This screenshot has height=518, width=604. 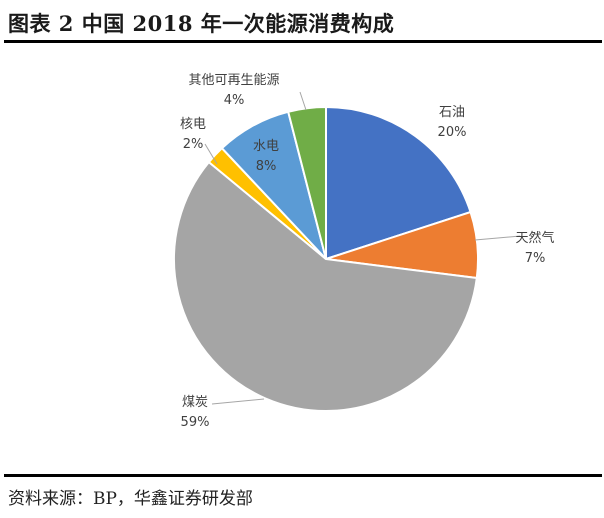 I want to click on chart-title: 图表 2 中国 2018 年一次能源消费构成, so click(x=201, y=23).